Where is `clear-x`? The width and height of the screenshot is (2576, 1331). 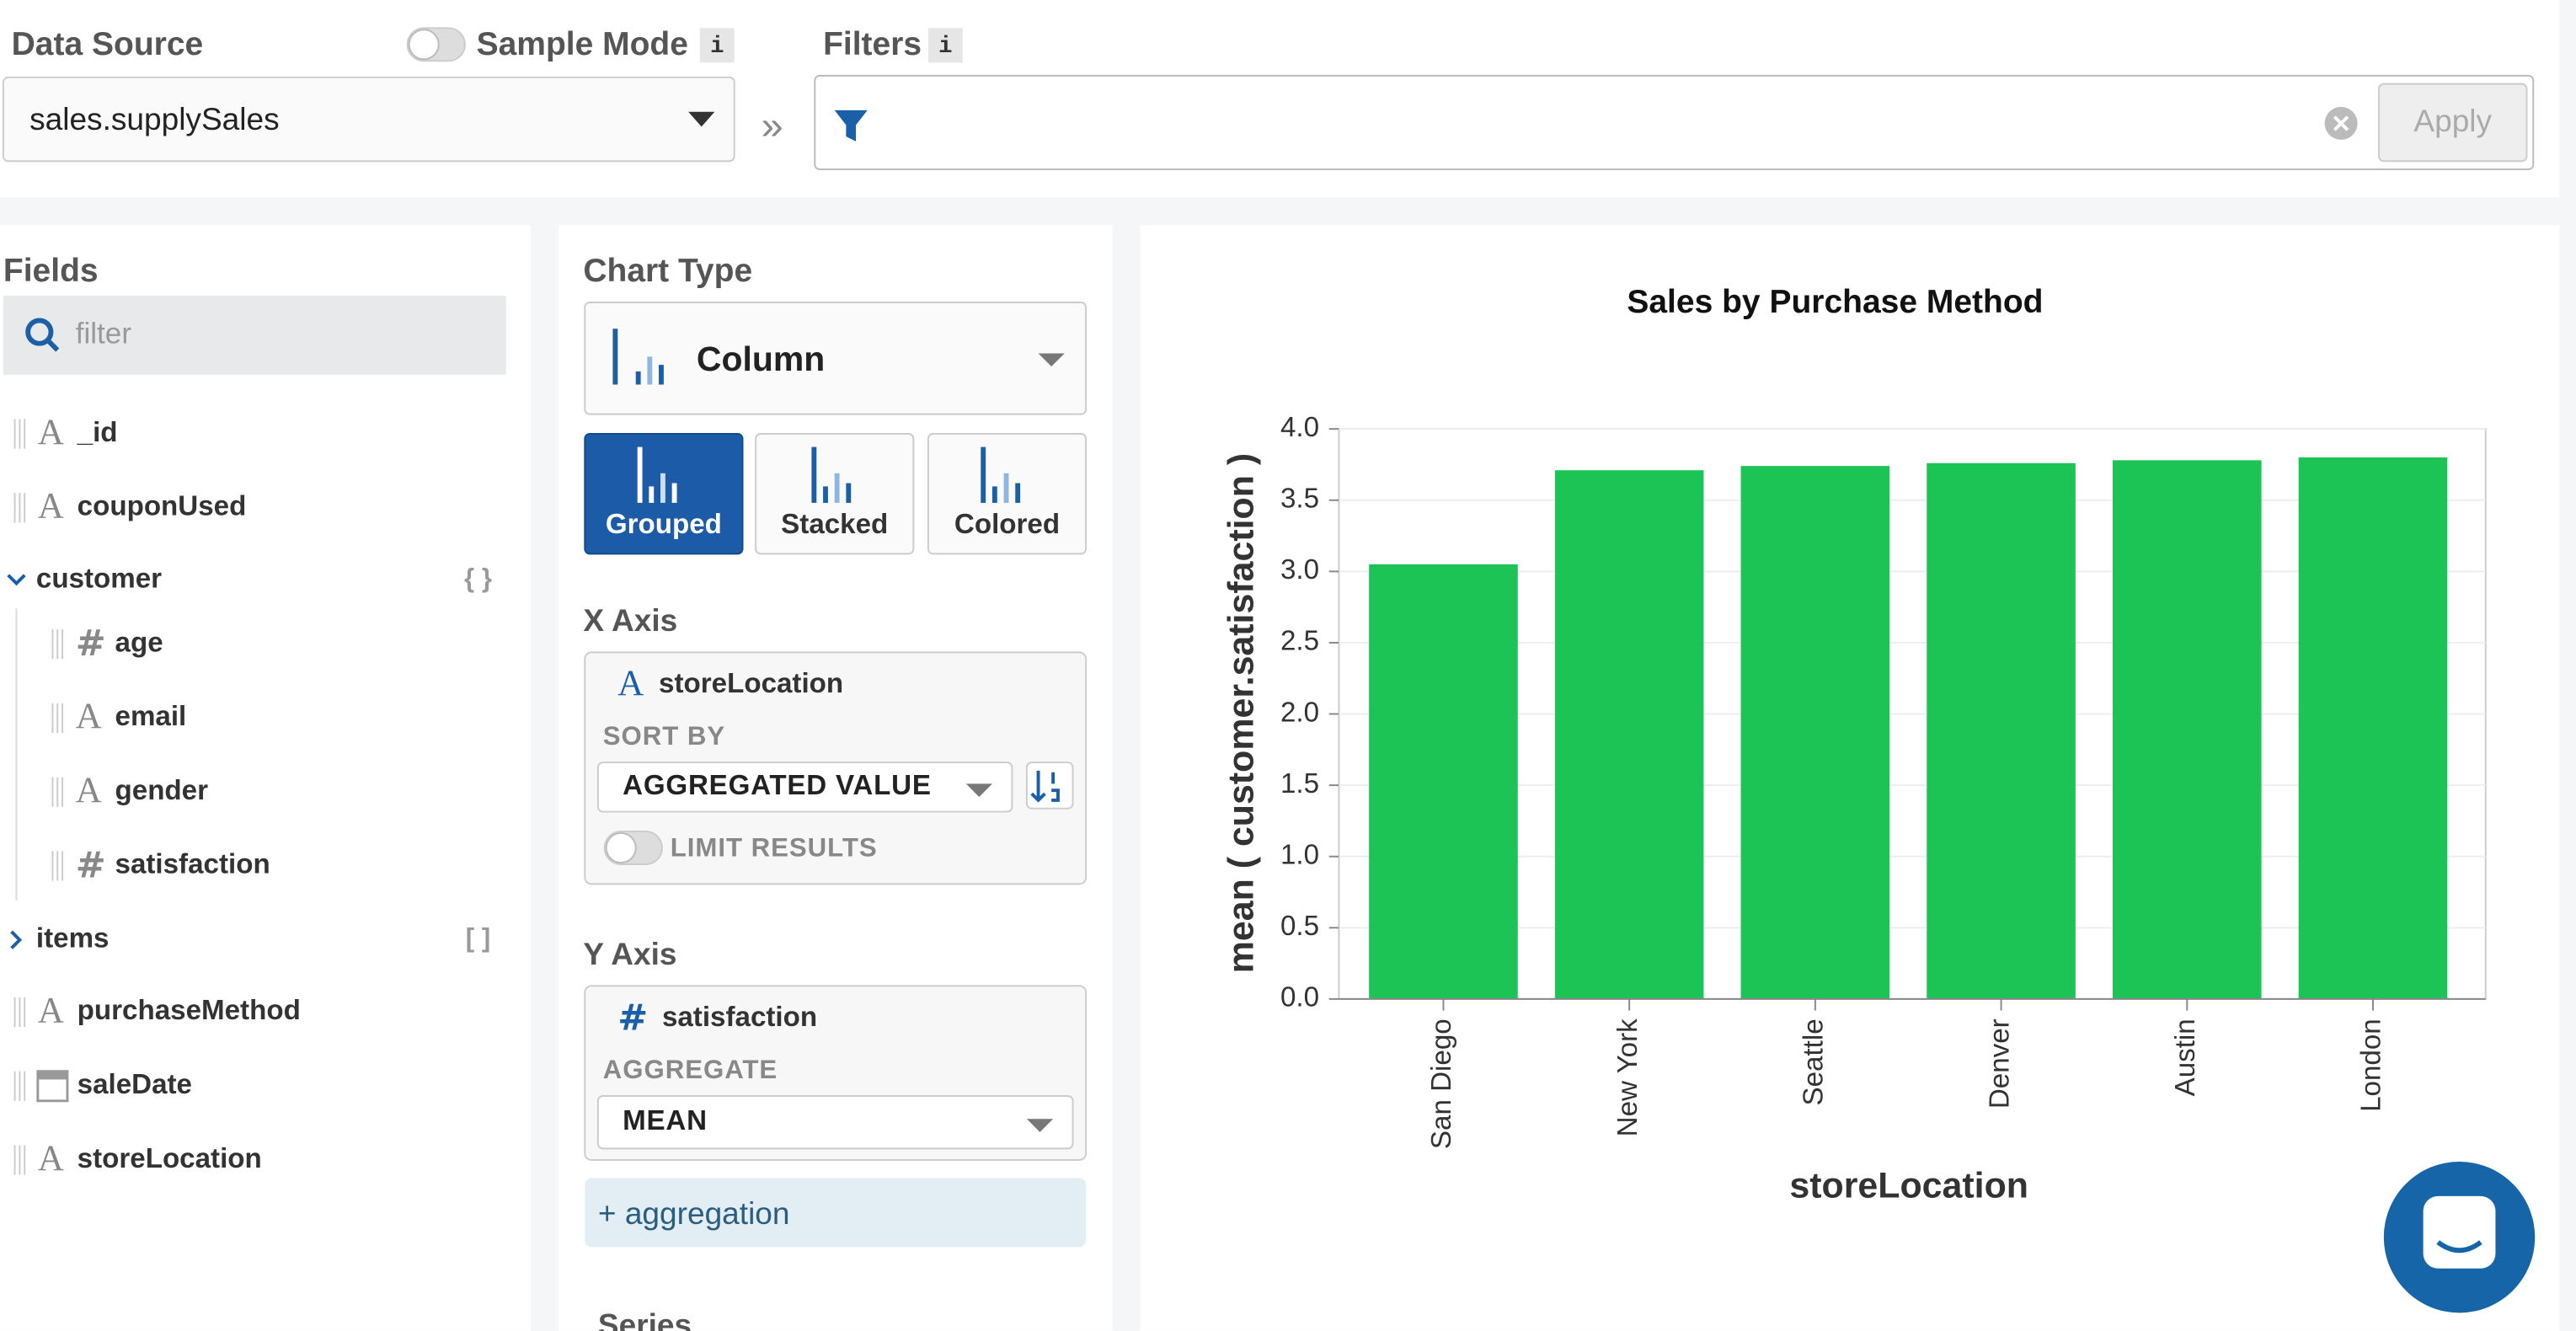
clear-x is located at coordinates (2341, 123).